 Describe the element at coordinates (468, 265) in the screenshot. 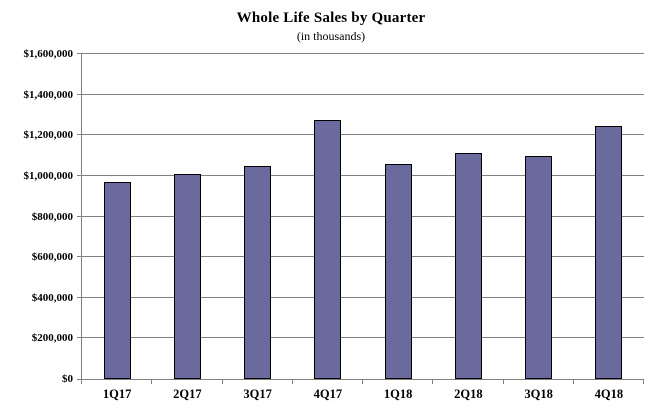

I see `bar-2Q18` at that location.